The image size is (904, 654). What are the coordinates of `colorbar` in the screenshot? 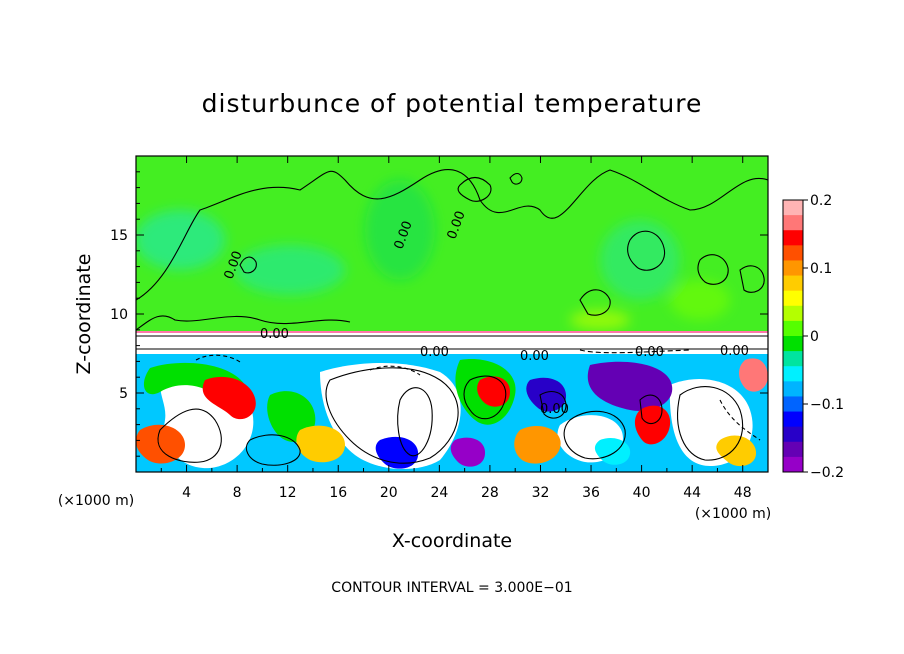 It's located at (793, 336).